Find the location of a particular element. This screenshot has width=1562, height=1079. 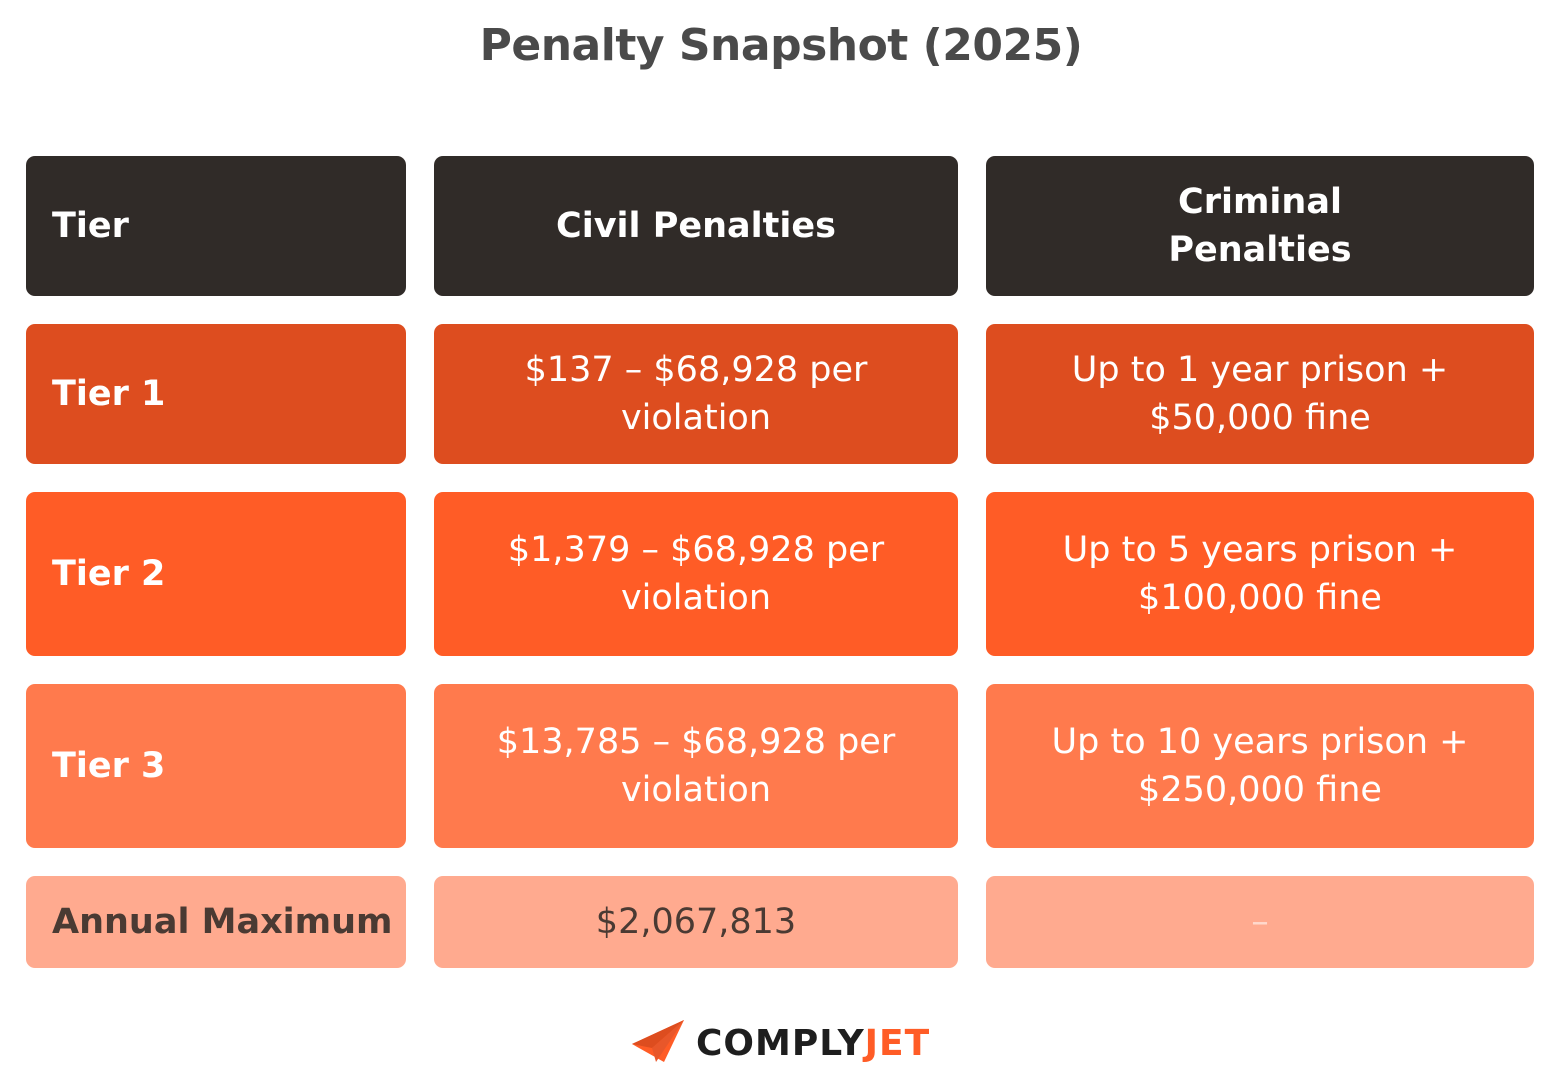

complyjet-logo: COMPLYJET is located at coordinates (780, 1043).